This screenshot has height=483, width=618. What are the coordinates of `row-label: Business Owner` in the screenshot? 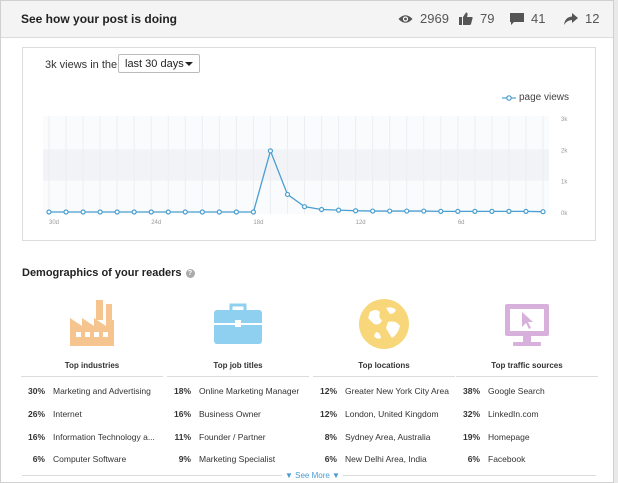 It's located at (230, 414).